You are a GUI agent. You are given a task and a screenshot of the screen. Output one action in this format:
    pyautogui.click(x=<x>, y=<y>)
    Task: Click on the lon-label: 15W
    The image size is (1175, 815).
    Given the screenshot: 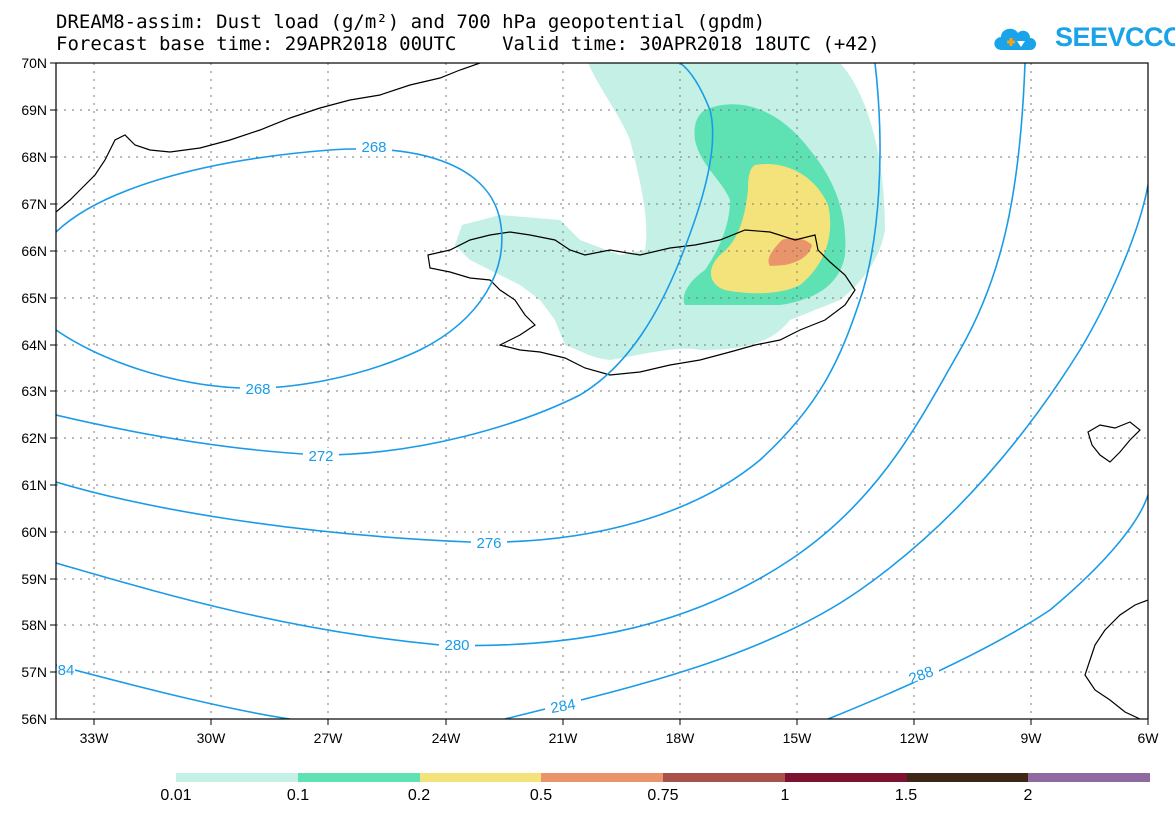 What is the action you would take?
    pyautogui.click(x=798, y=738)
    